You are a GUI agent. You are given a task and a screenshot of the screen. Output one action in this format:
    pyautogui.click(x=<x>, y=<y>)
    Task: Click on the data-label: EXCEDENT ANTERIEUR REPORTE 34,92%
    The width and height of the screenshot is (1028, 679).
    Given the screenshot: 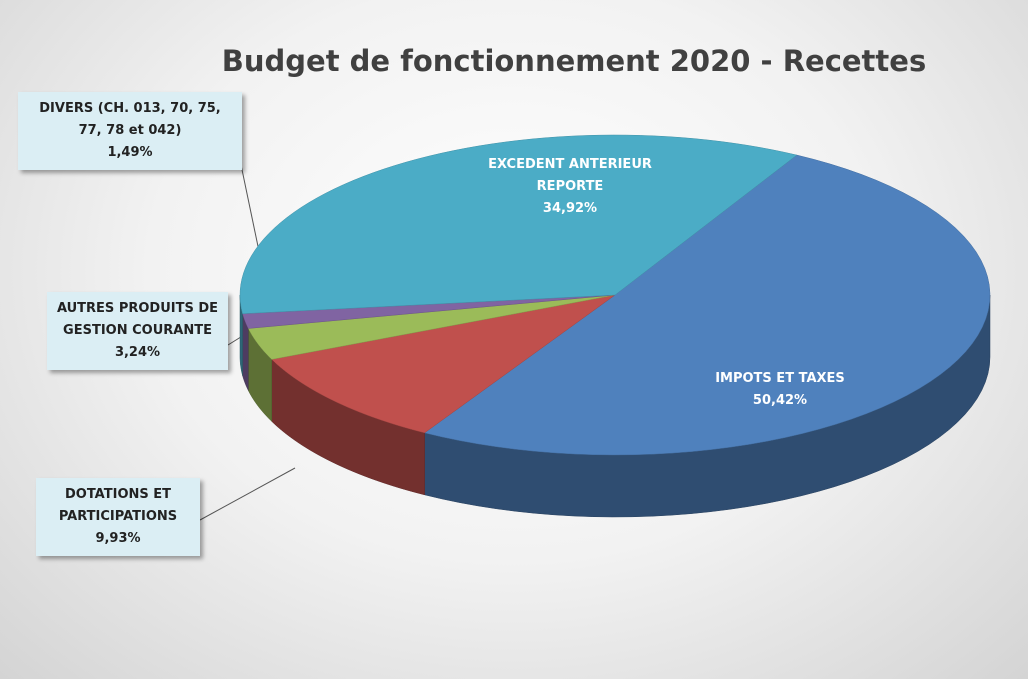 What is the action you would take?
    pyautogui.click(x=570, y=187)
    